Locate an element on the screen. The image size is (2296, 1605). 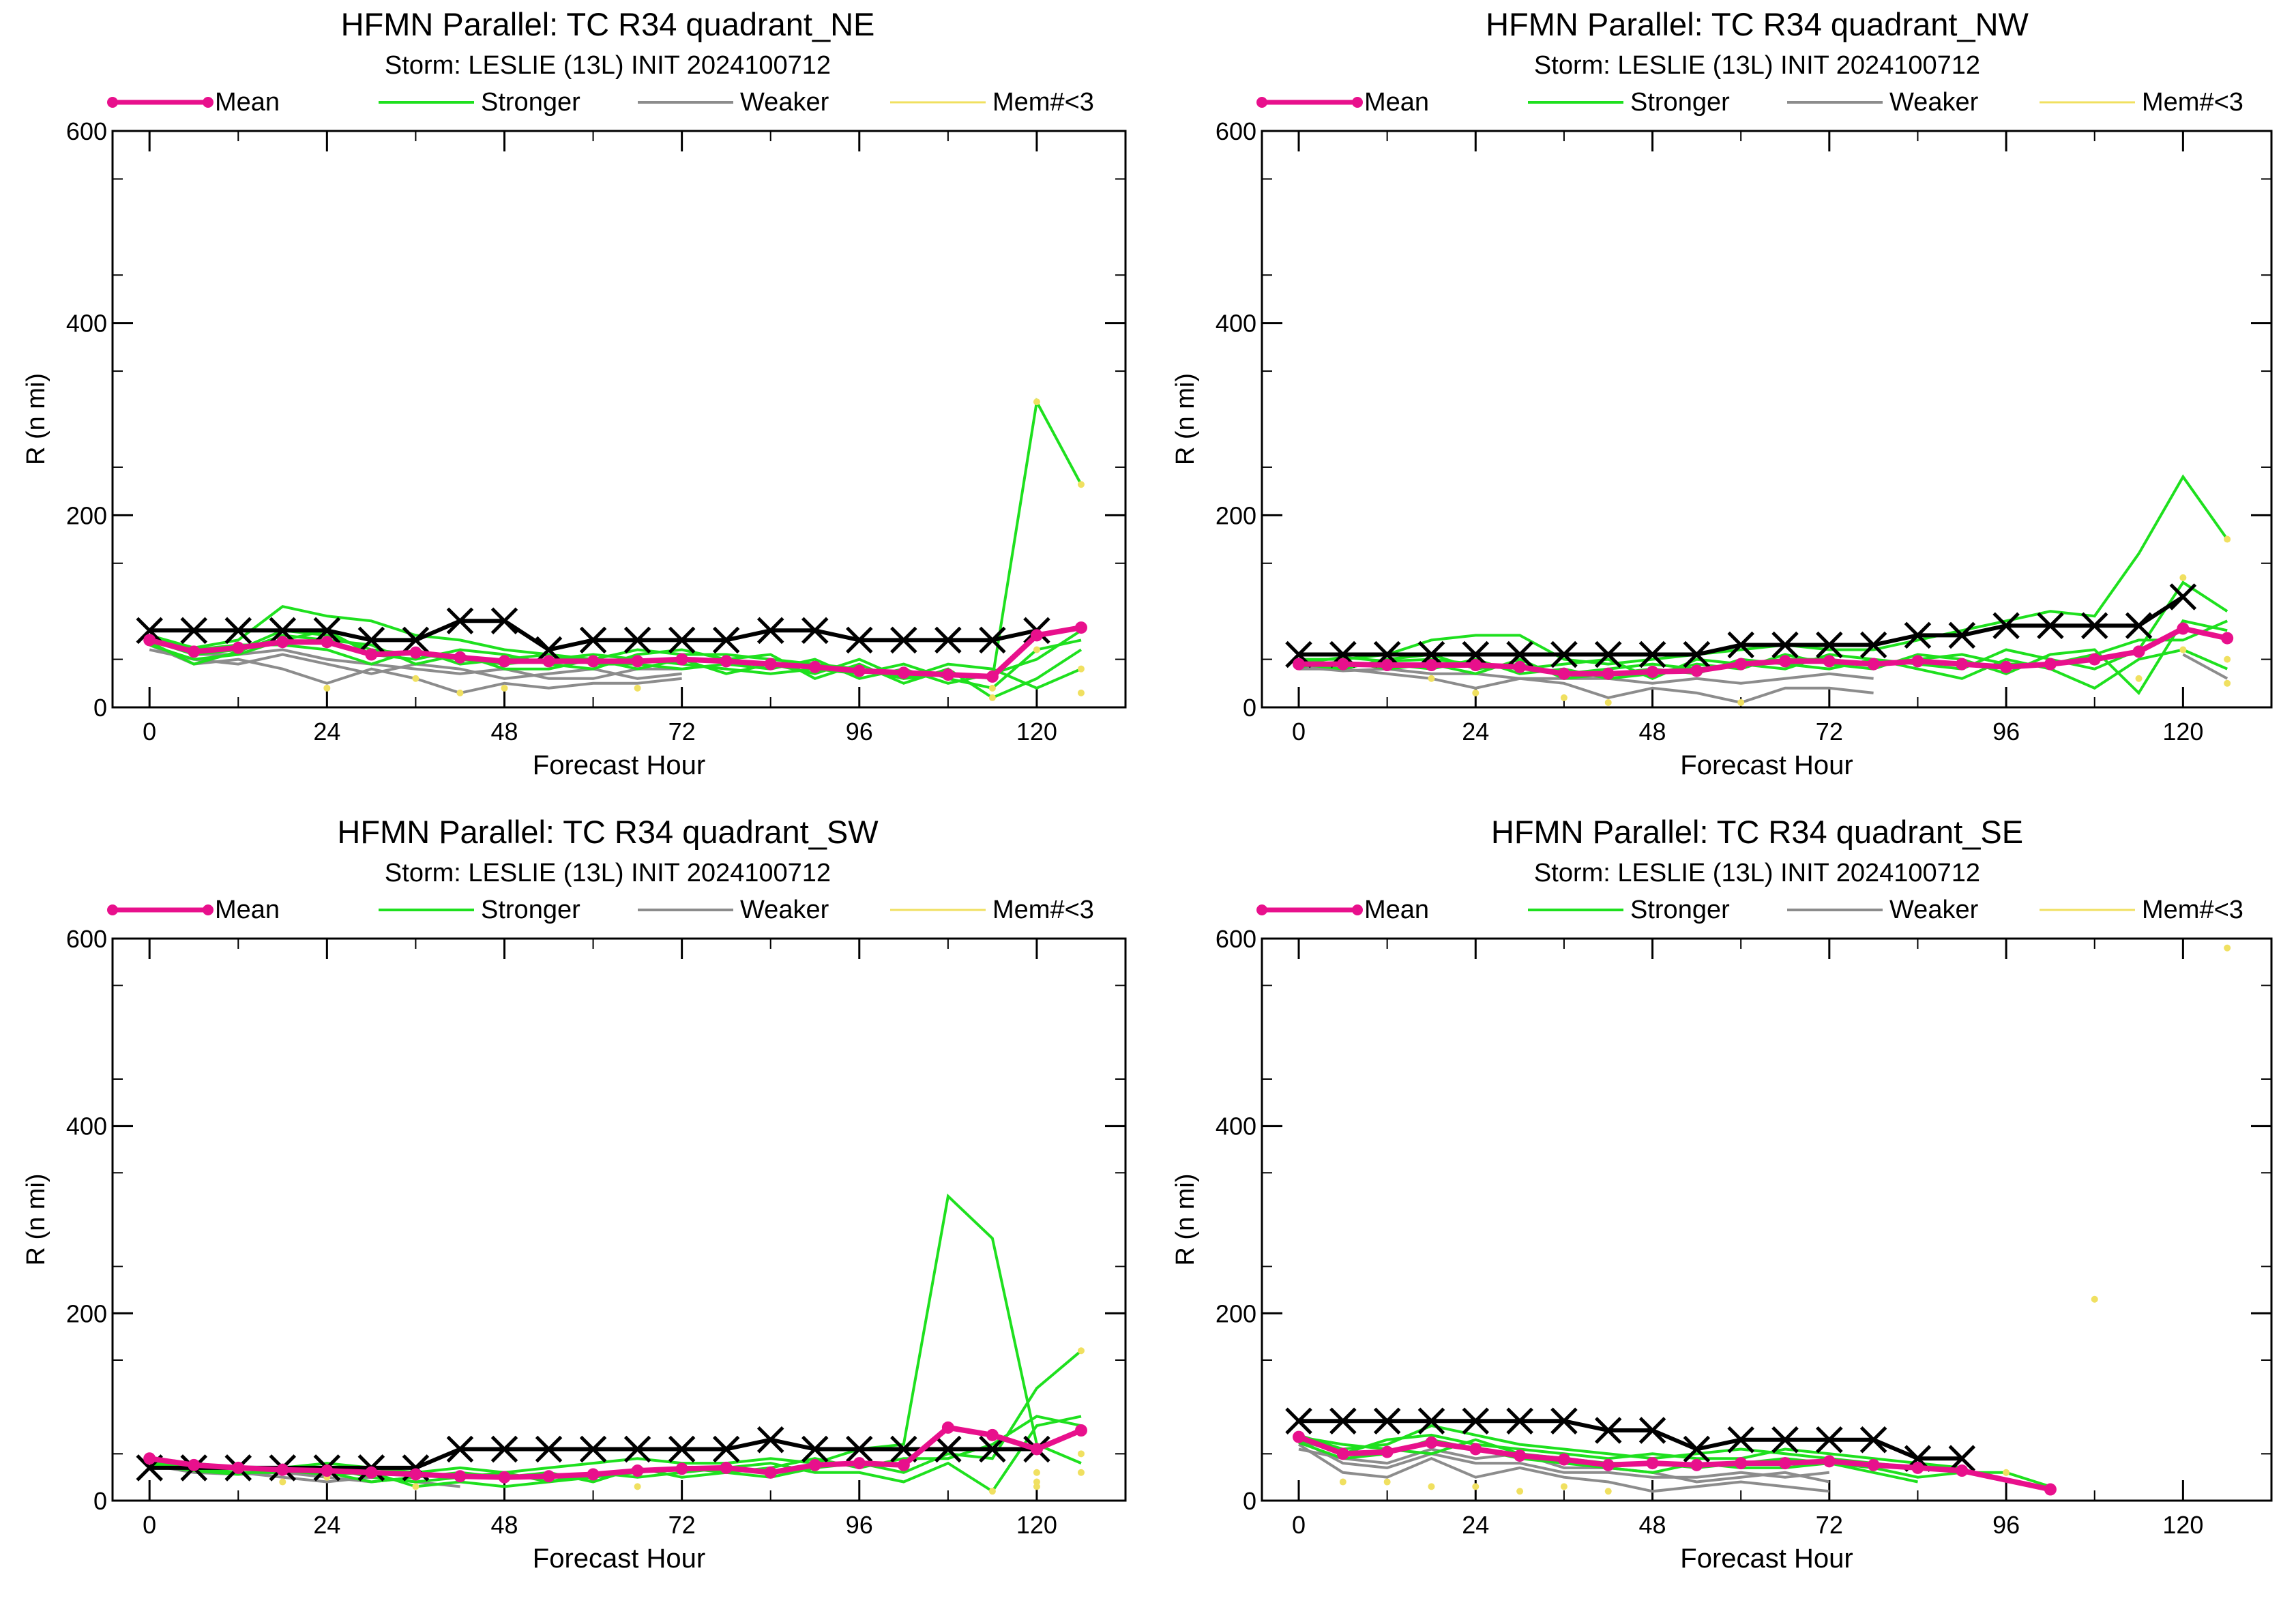
x-tick-label: 96 is located at coordinates (860, 1525).